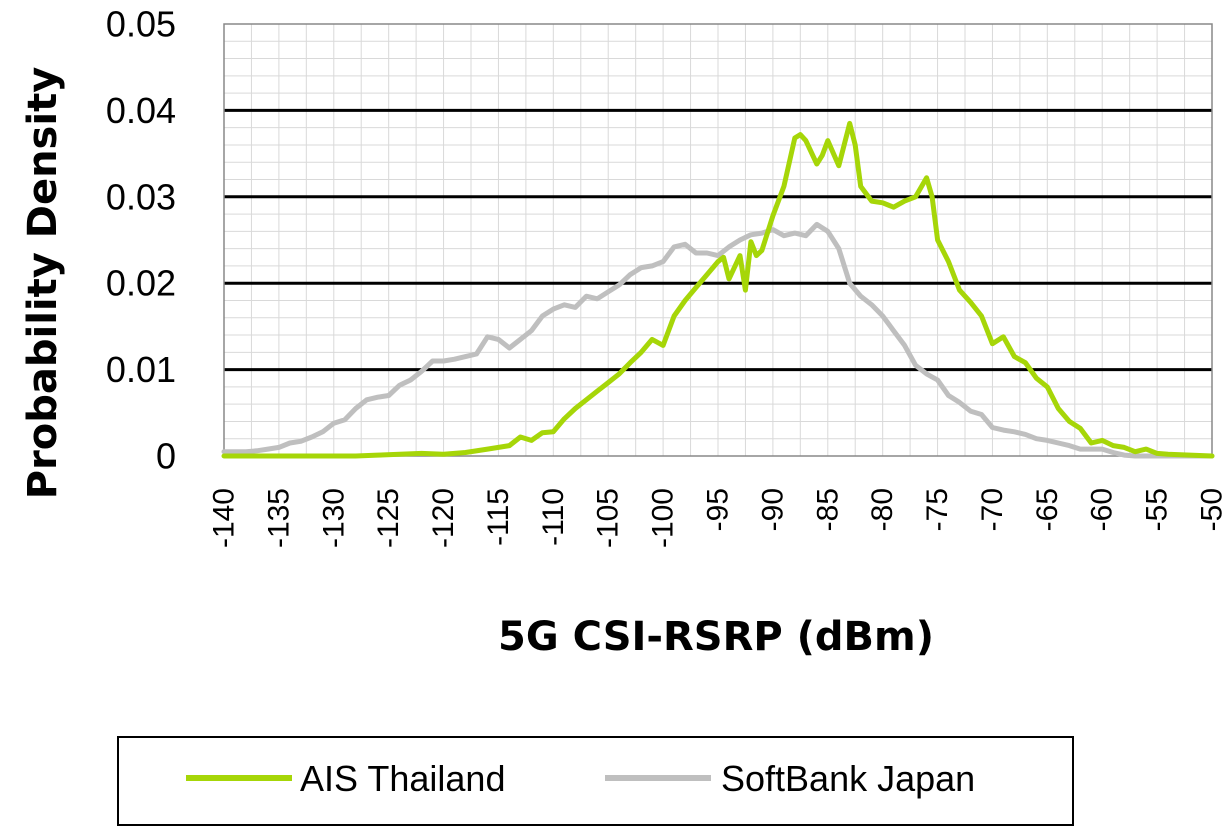 This screenshot has width=1229, height=832. Describe the element at coordinates (278, 518) in the screenshot. I see `x-tick-label: -135` at that location.